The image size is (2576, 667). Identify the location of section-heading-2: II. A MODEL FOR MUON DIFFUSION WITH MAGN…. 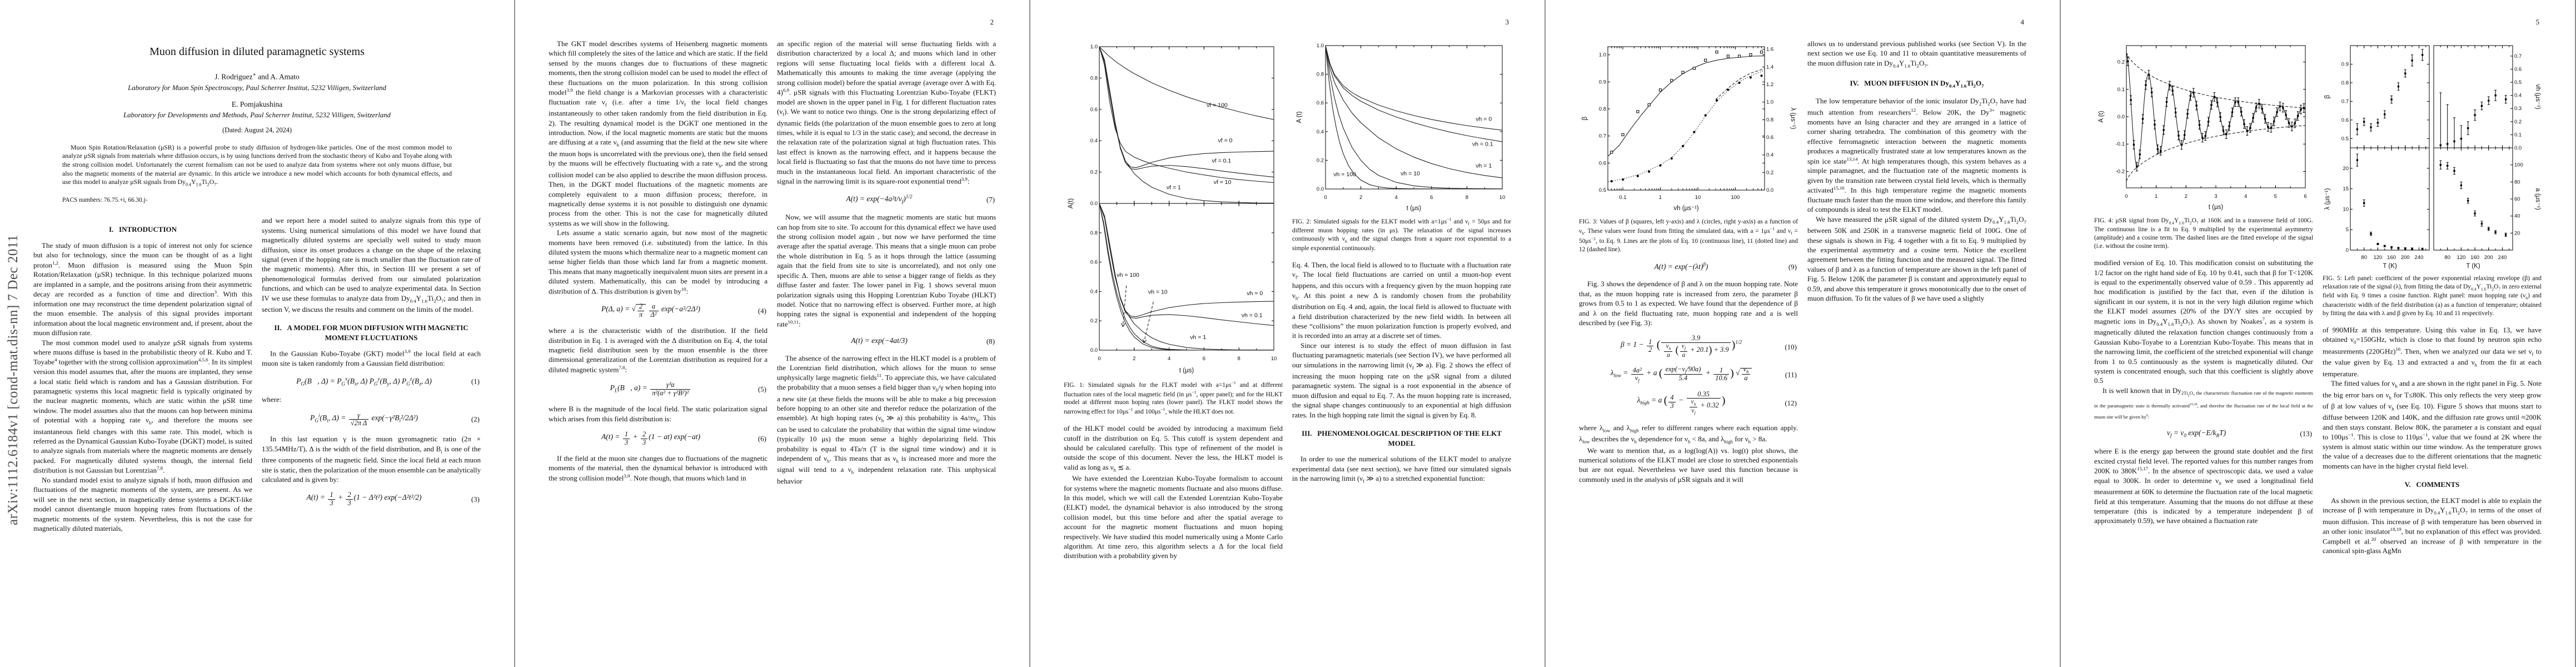
(371, 332).